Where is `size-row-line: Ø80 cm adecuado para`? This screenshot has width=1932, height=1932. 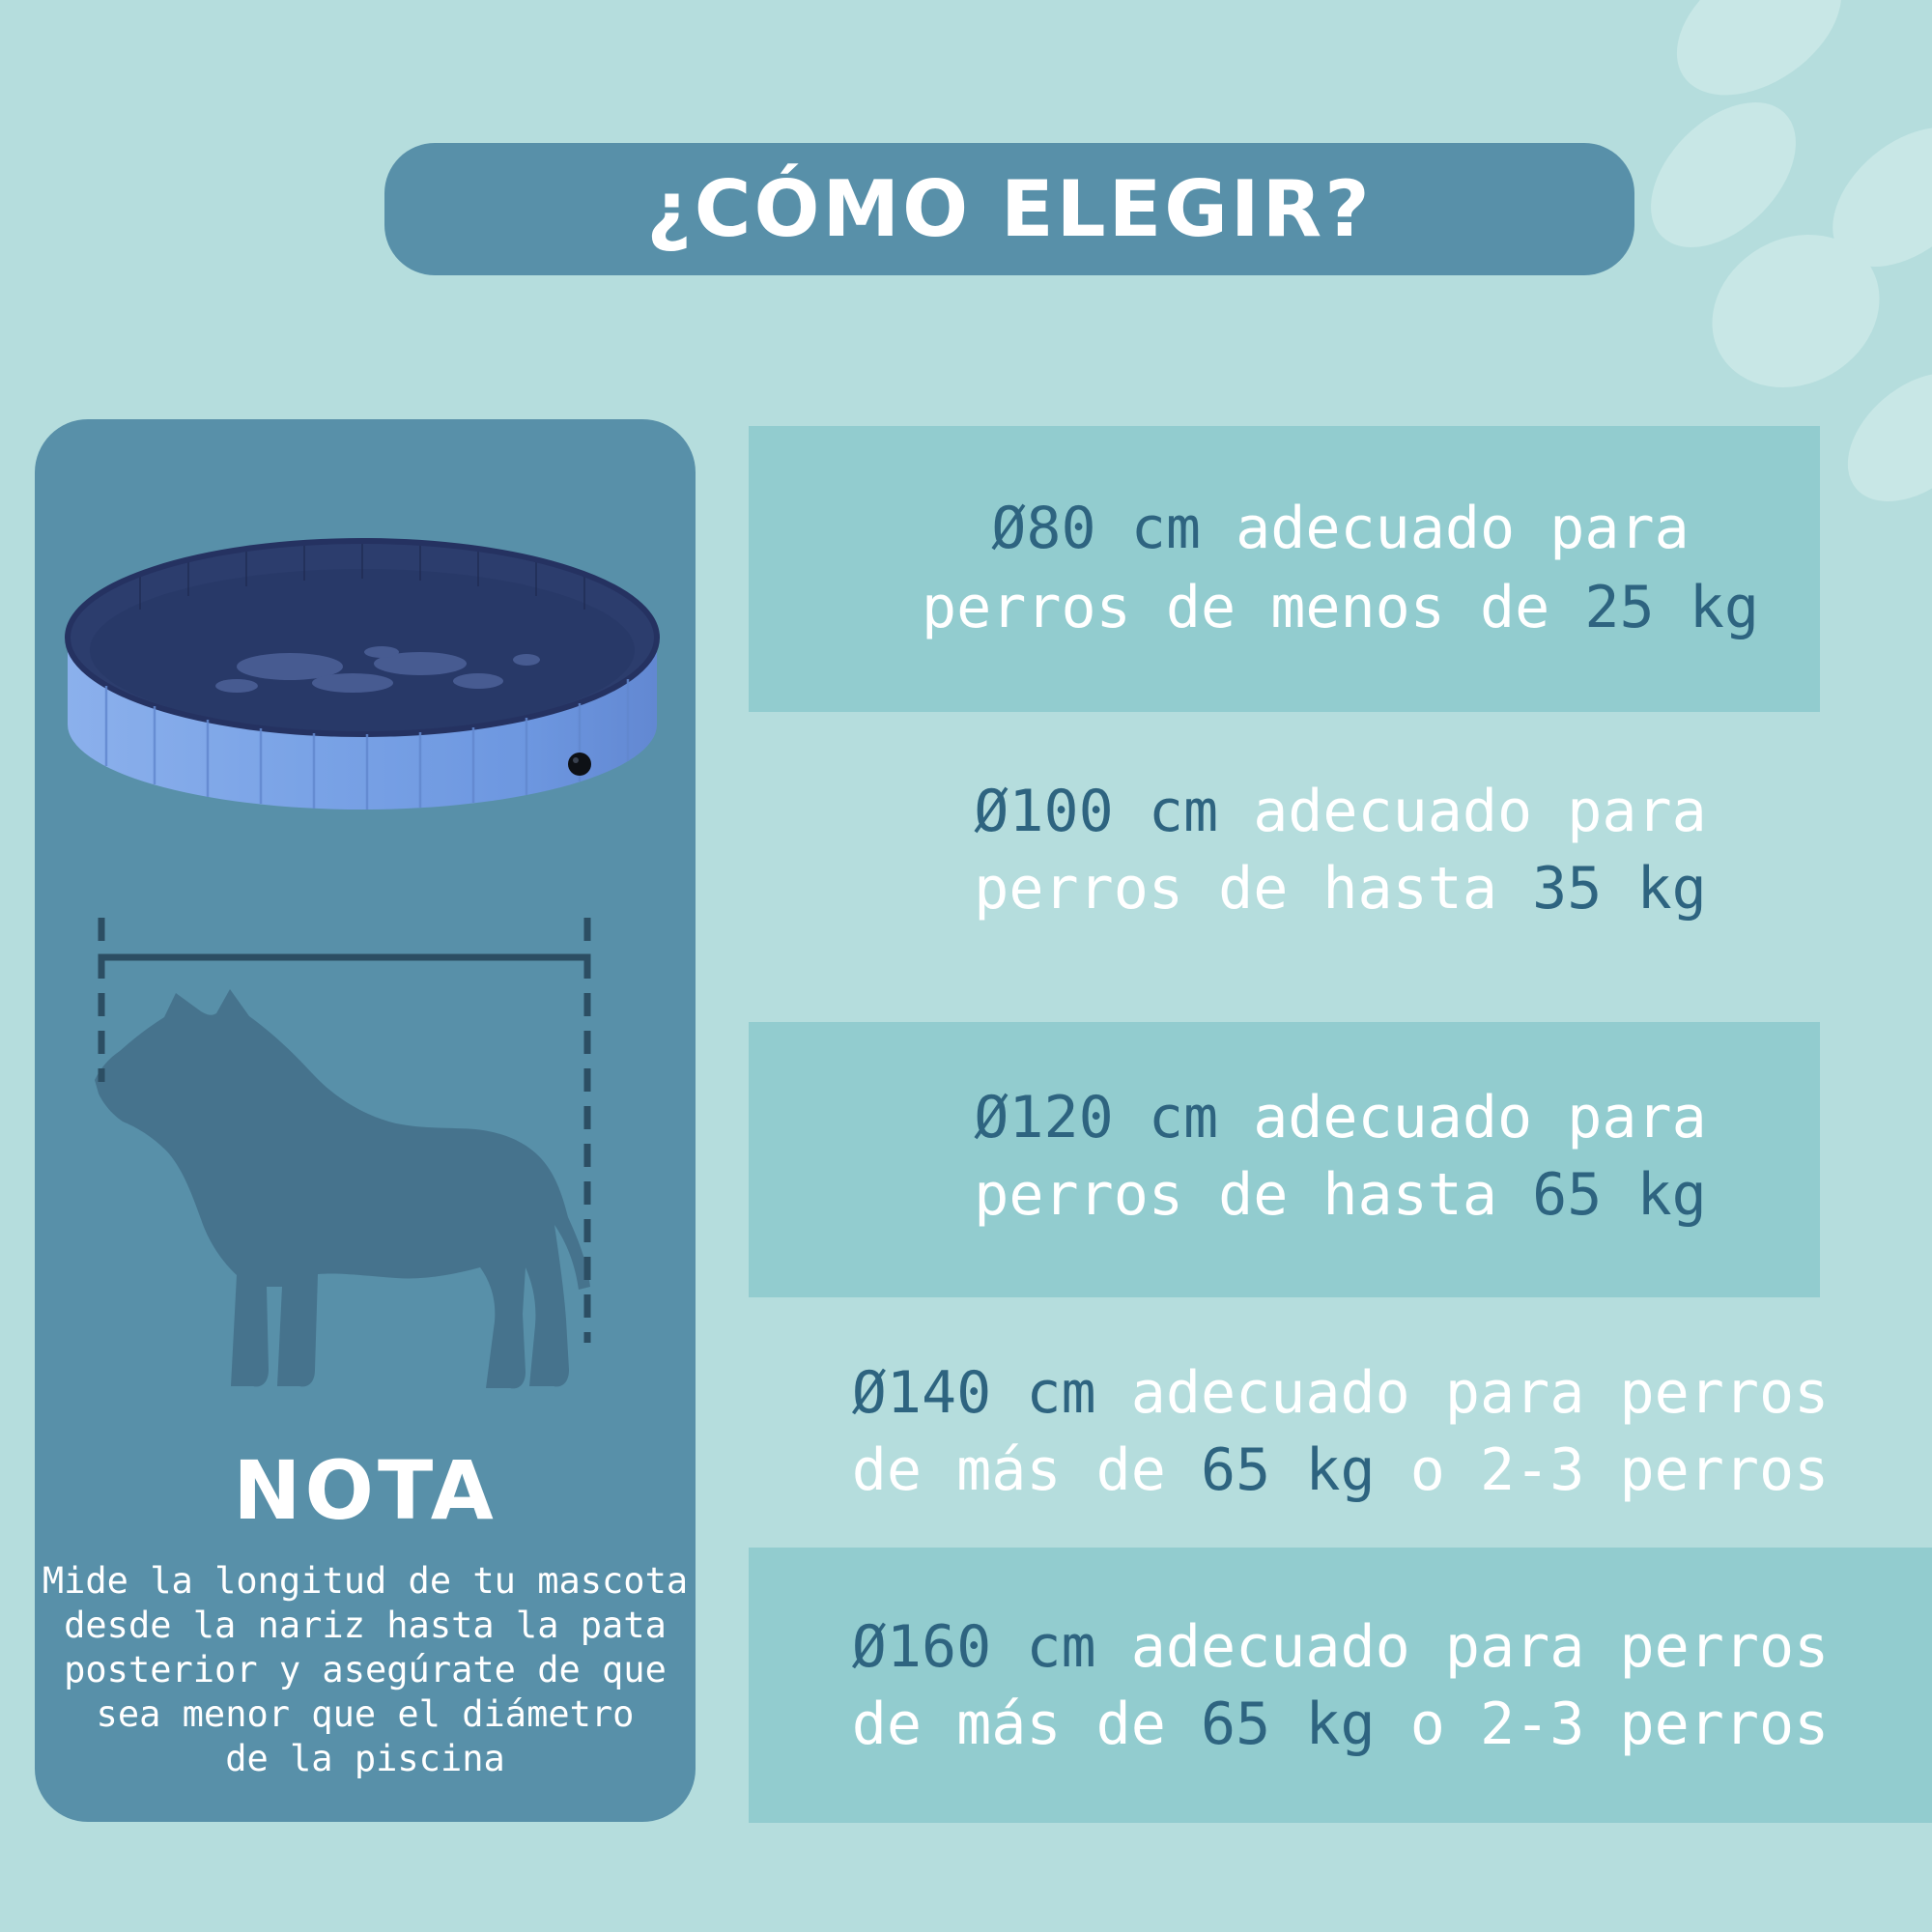
size-row-line: Ø80 cm adecuado para is located at coordinates (1340, 528).